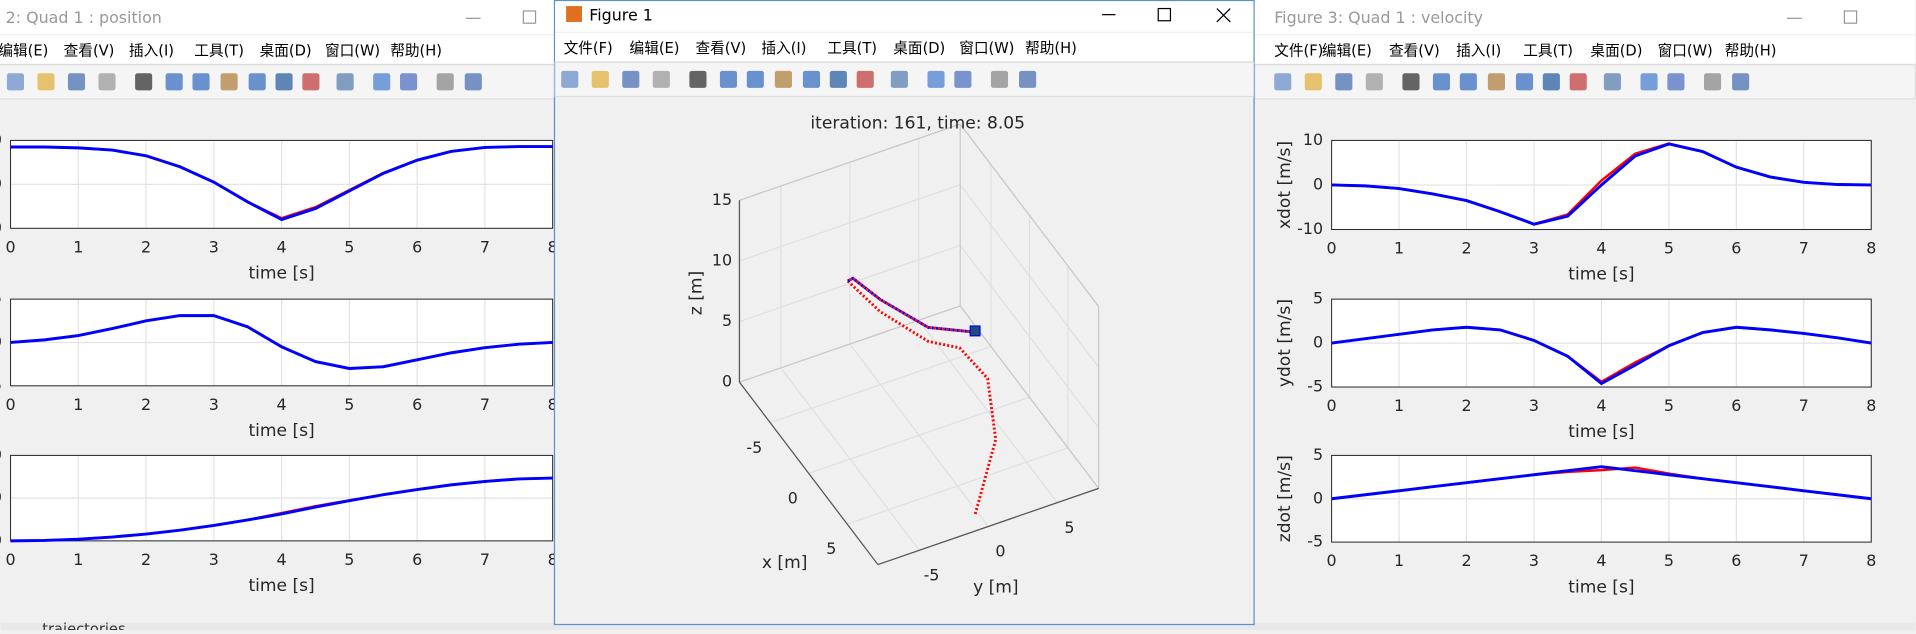  What do you see at coordinates (1, 227) in the screenshot?
I see `y-tick-label: -10` at bounding box center [1, 227].